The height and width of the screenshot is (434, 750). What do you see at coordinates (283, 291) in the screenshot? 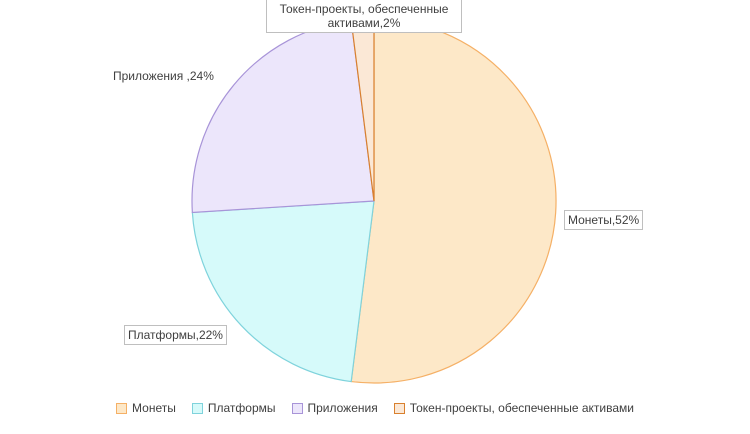
I see `pie-slice-platforms` at bounding box center [283, 291].